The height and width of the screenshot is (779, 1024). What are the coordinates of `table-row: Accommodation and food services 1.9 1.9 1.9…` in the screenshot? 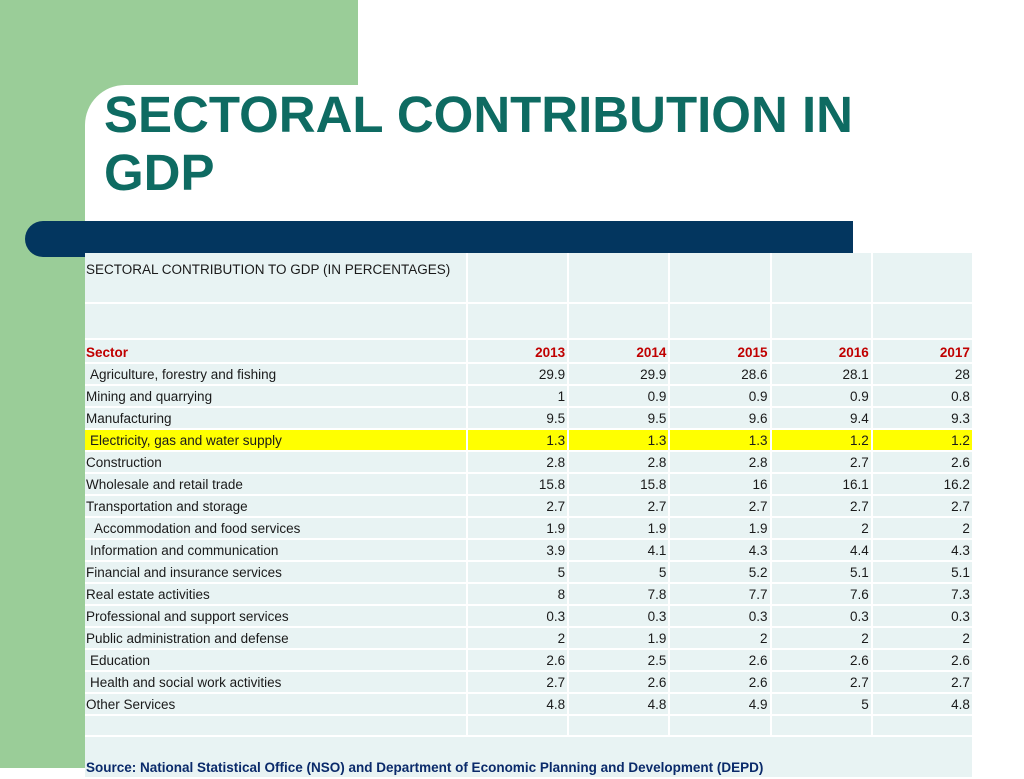 It's located at (529, 528).